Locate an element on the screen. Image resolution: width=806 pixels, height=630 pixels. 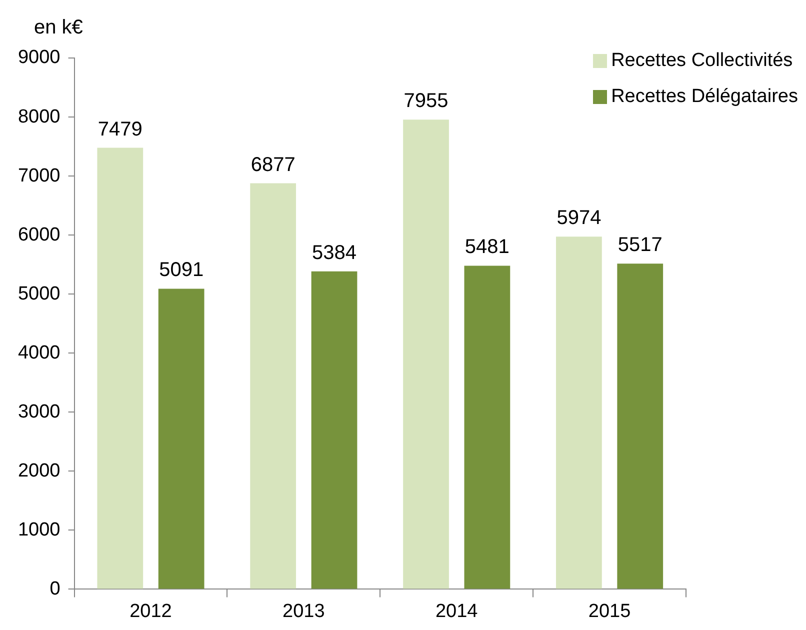
data-label: 7955 is located at coordinates (426, 101).